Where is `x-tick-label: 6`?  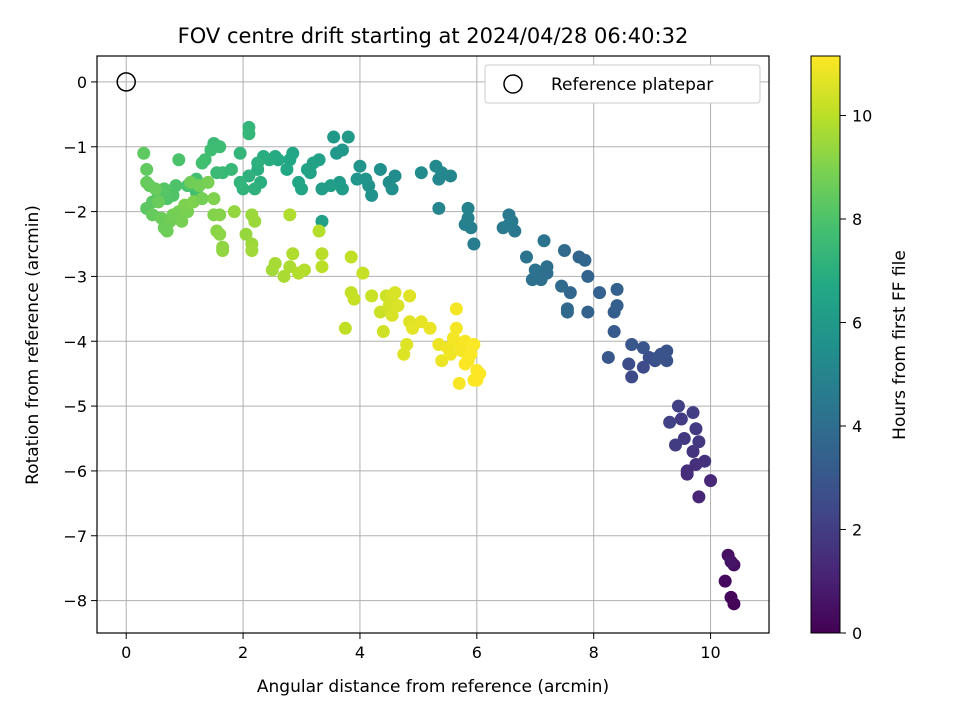 x-tick-label: 6 is located at coordinates (477, 652).